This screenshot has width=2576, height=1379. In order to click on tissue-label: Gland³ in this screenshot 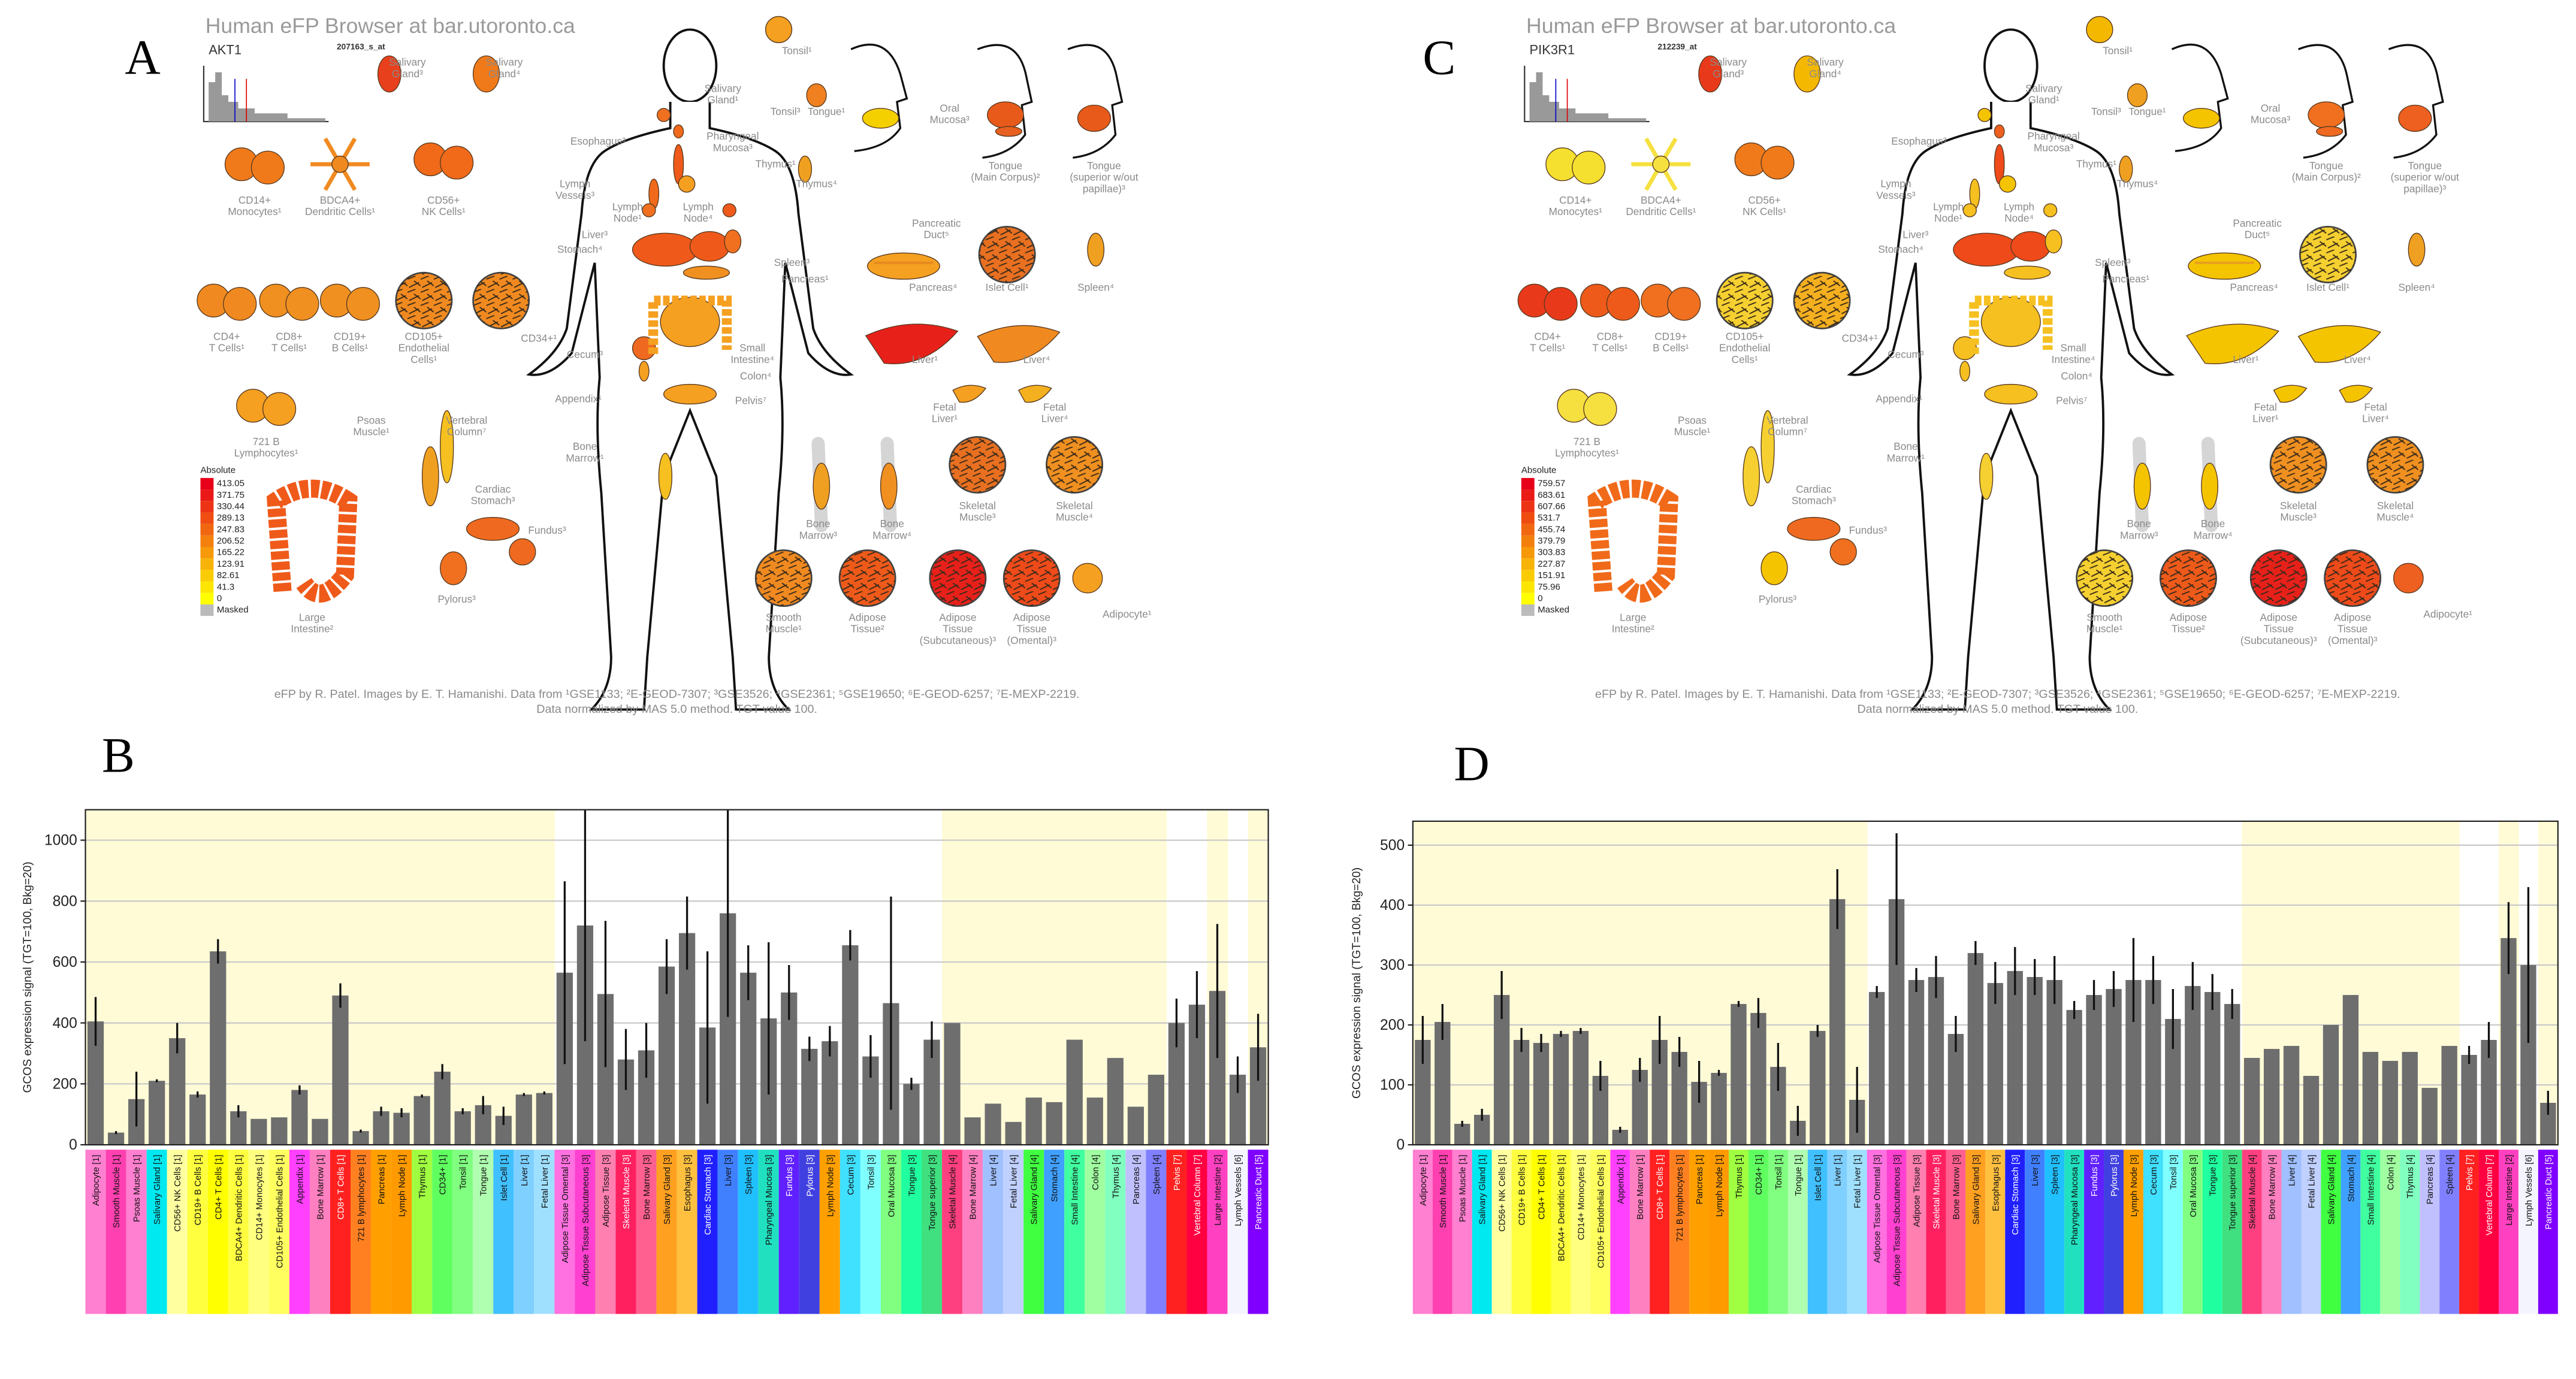, I will do `click(408, 74)`.